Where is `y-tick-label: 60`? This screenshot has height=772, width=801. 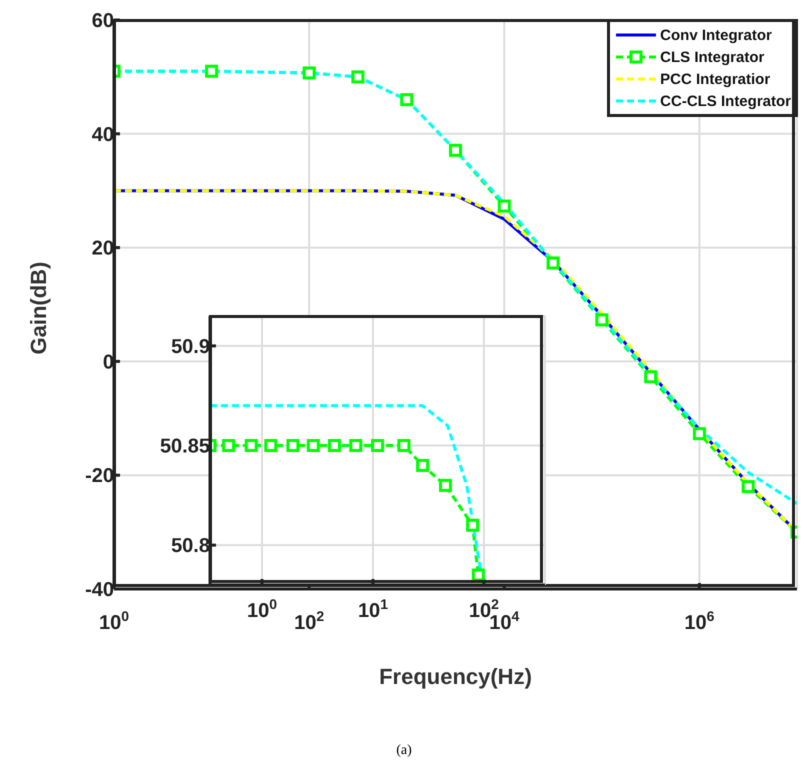 y-tick-label: 60 is located at coordinates (103, 21).